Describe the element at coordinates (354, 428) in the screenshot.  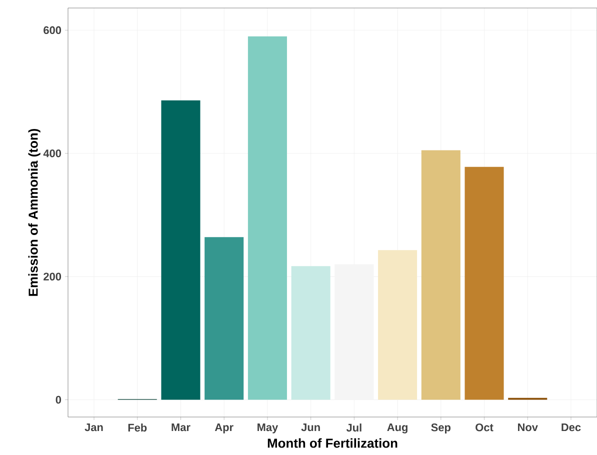
I see `x-tick-label: Jul` at that location.